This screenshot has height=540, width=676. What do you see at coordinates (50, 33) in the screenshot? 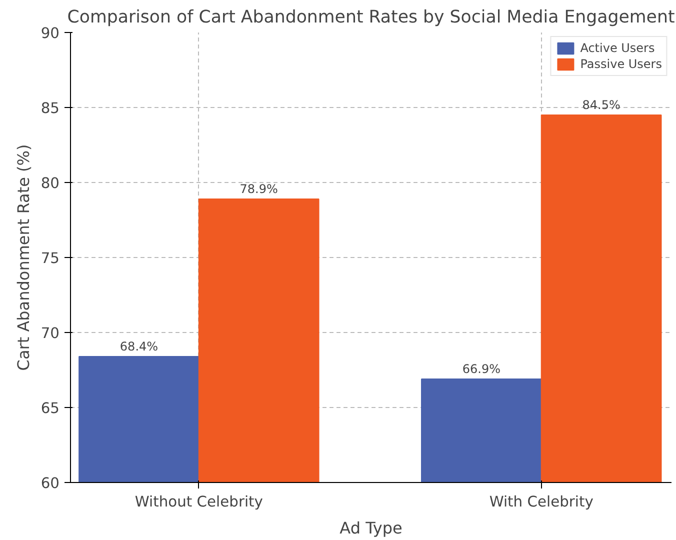
I see `y-tick-label: 90` at bounding box center [50, 33].